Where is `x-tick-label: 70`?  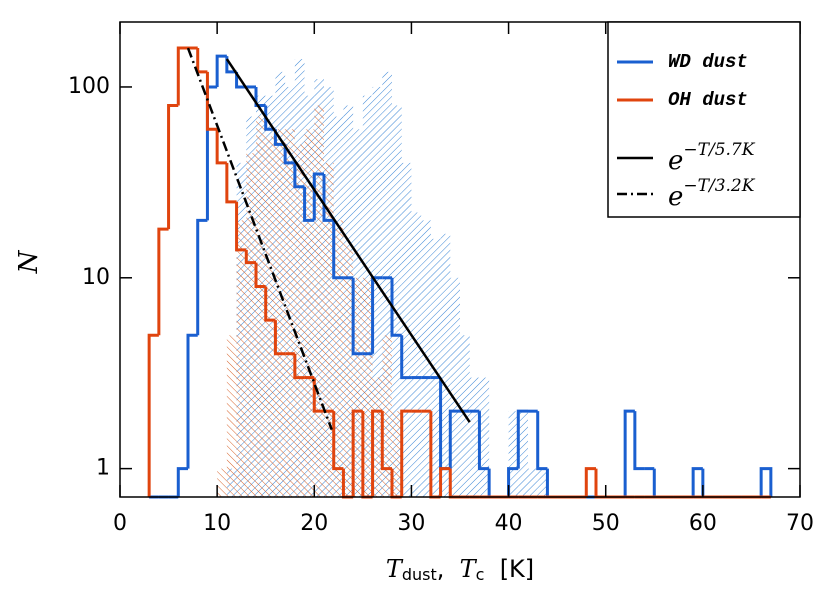 x-tick-label: 70 is located at coordinates (800, 523).